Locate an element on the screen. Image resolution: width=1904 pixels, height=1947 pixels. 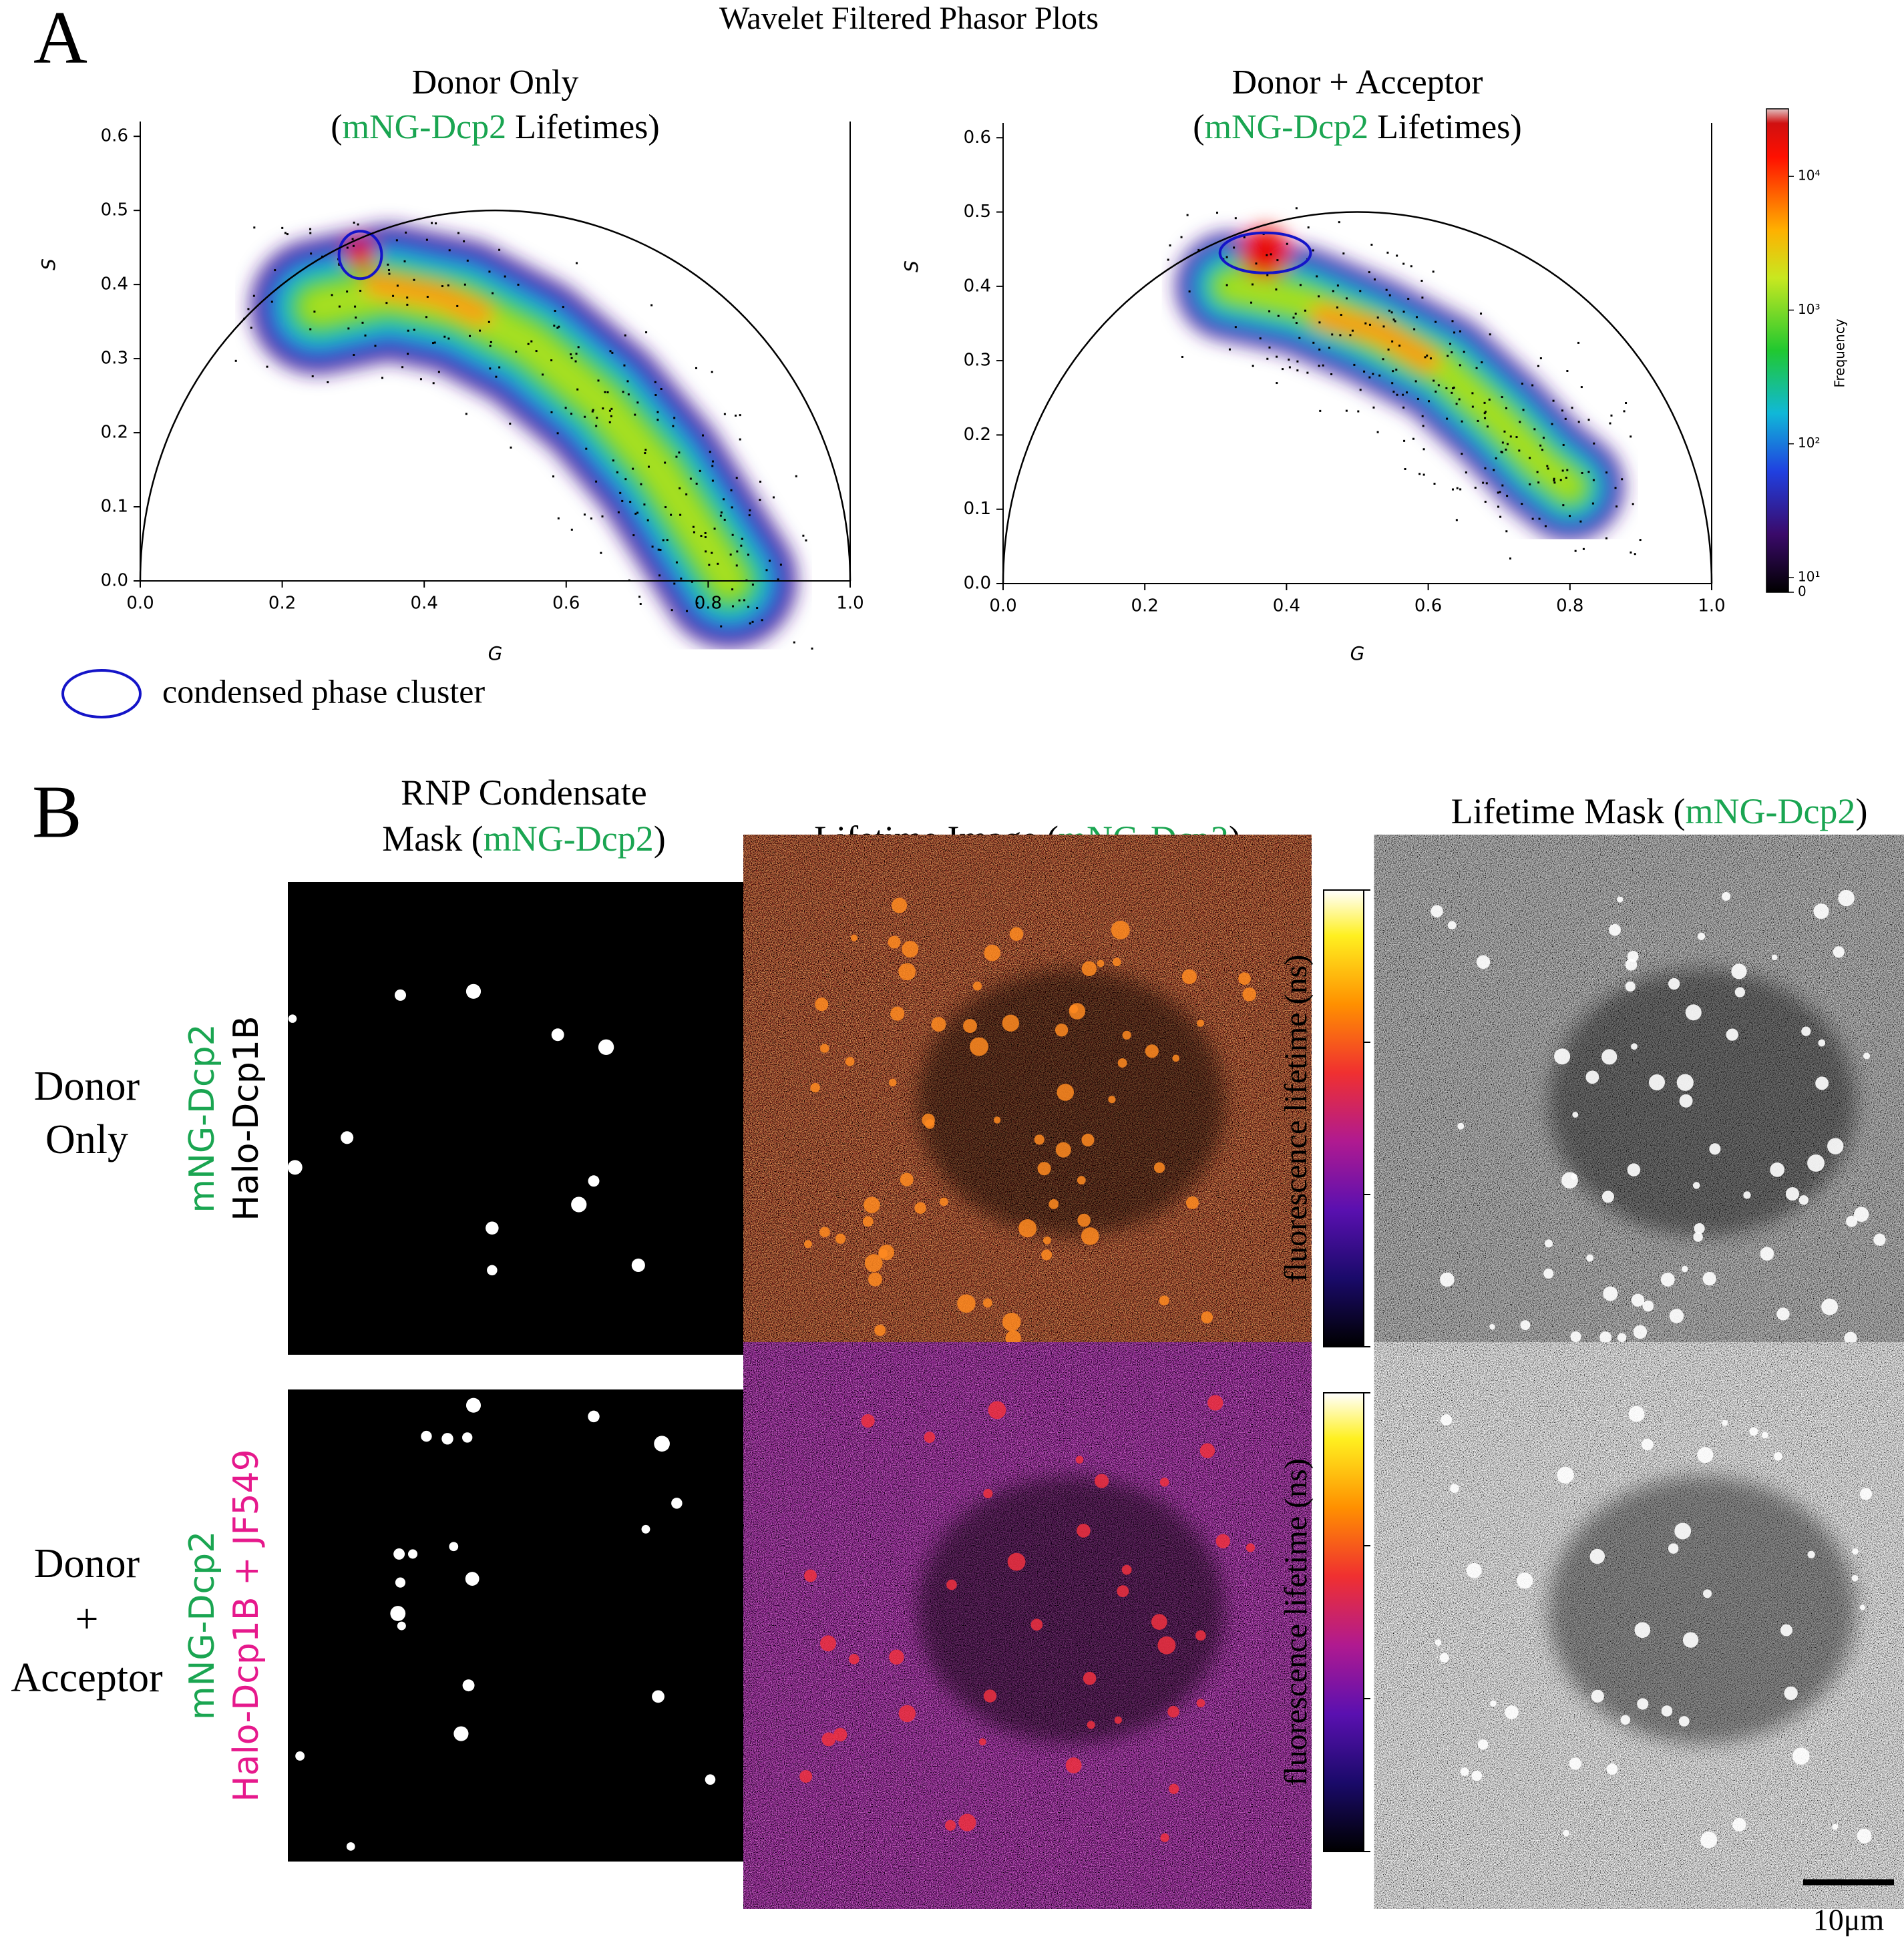
colorbar-tick-label: 0 is located at coordinates (1802, 592).